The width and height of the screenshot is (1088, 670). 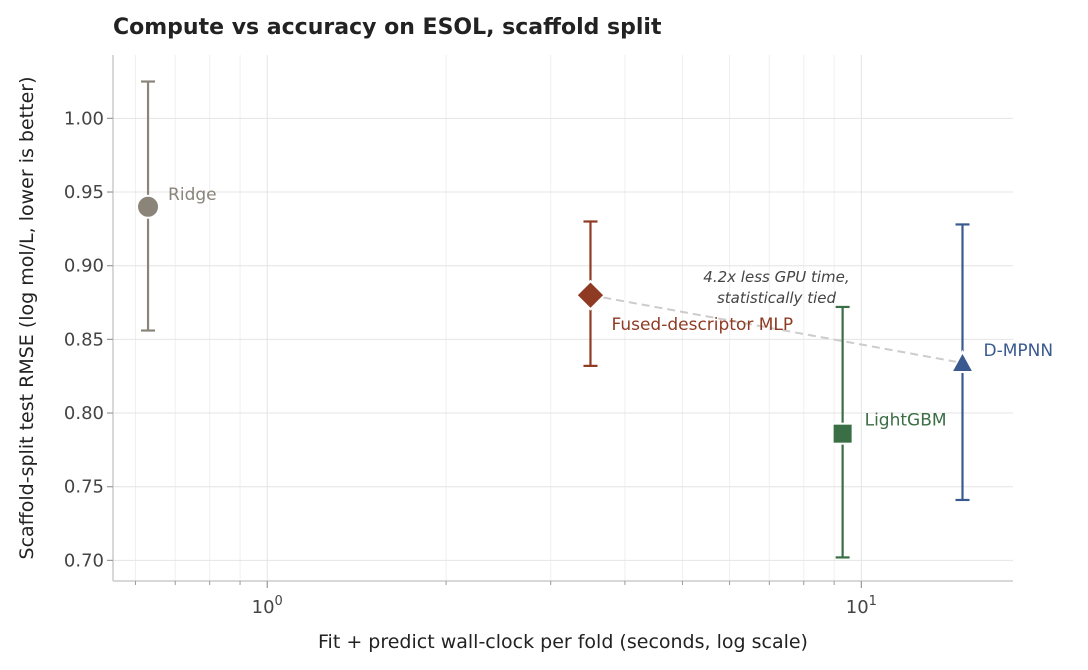 I want to click on series-lightgbm: LightGBM, so click(x=889, y=432).